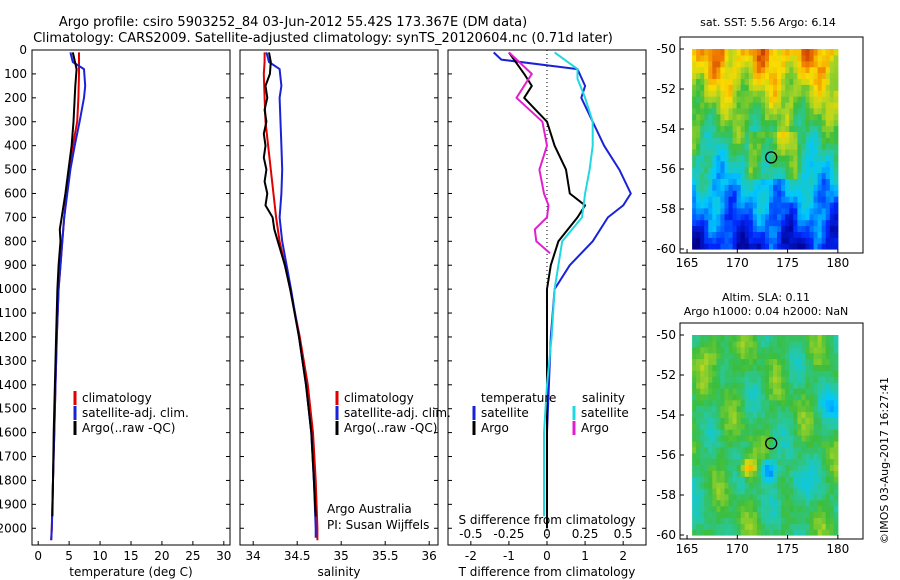 Image resolution: width=900 pixels, height=580 pixels. Describe the element at coordinates (341, 556) in the screenshot. I see `x-tick-label: 35` at that location.